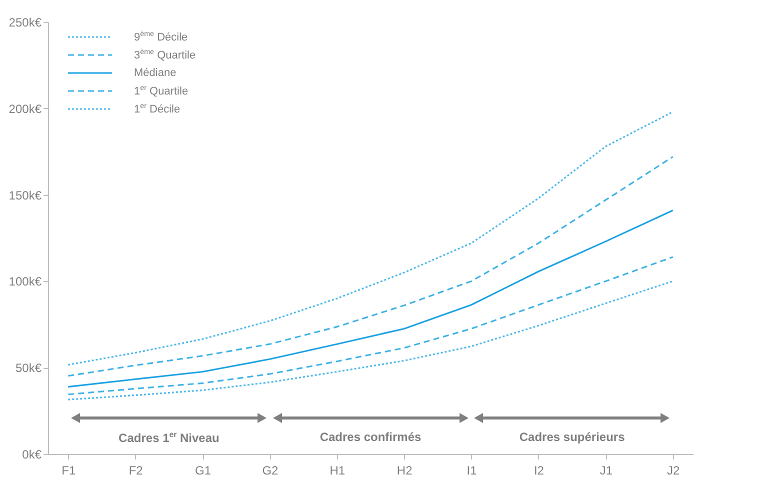  Describe the element at coordinates (165, 55) in the screenshot. I see `legend-label: 3$^{ème}$ Quartile` at that location.